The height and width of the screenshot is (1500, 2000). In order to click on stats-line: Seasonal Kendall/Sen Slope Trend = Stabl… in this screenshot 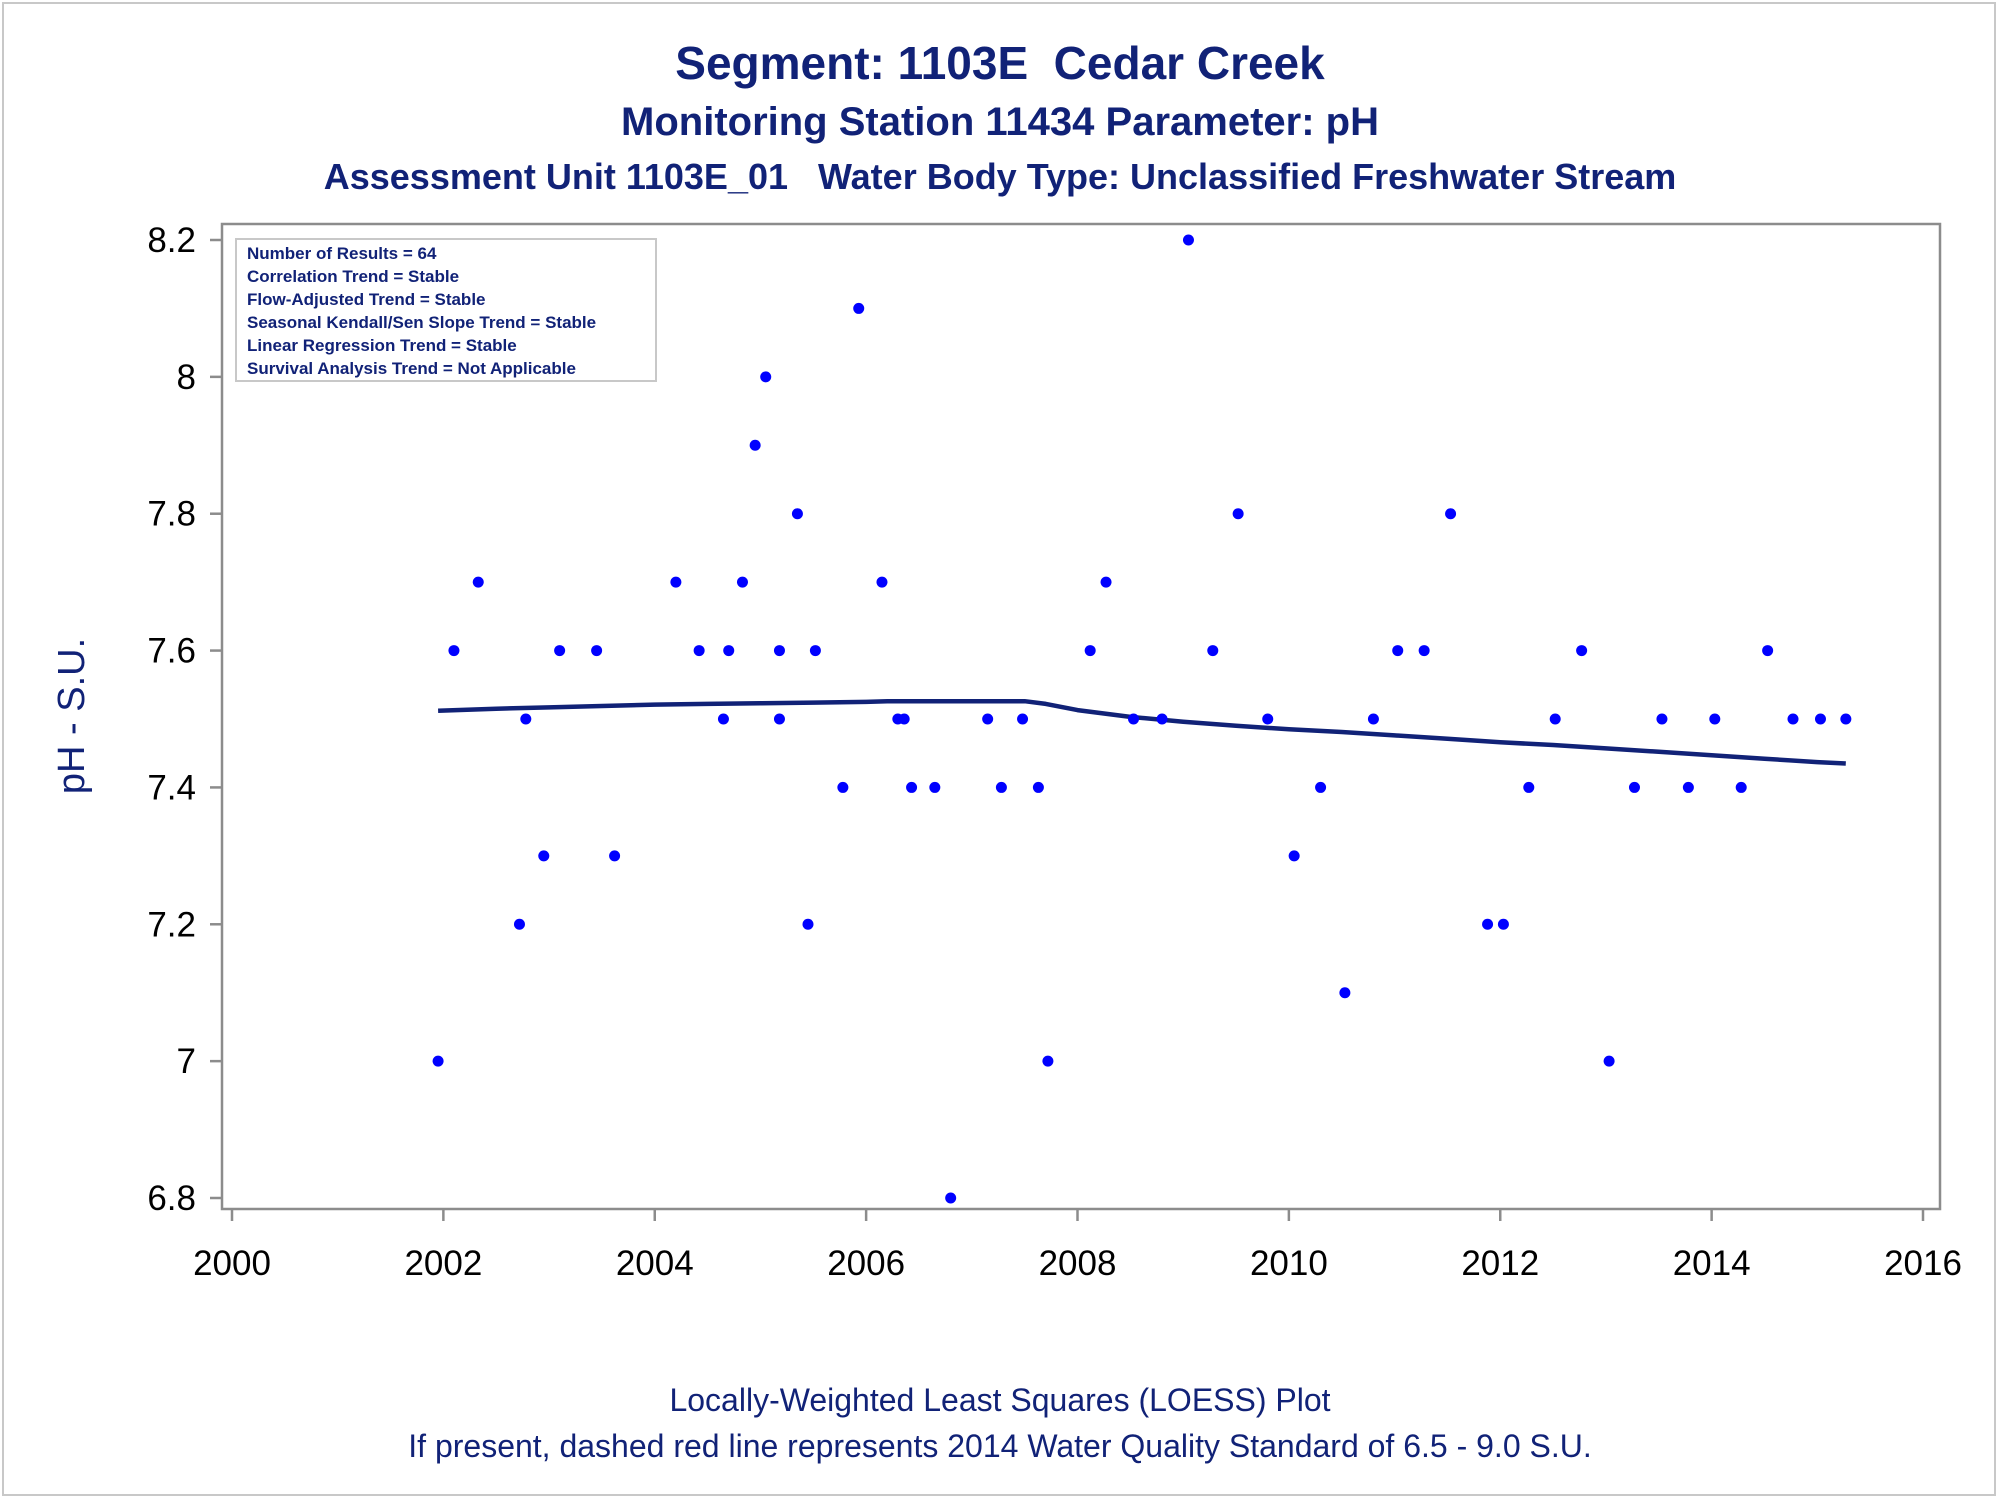, I will do `click(421, 322)`.